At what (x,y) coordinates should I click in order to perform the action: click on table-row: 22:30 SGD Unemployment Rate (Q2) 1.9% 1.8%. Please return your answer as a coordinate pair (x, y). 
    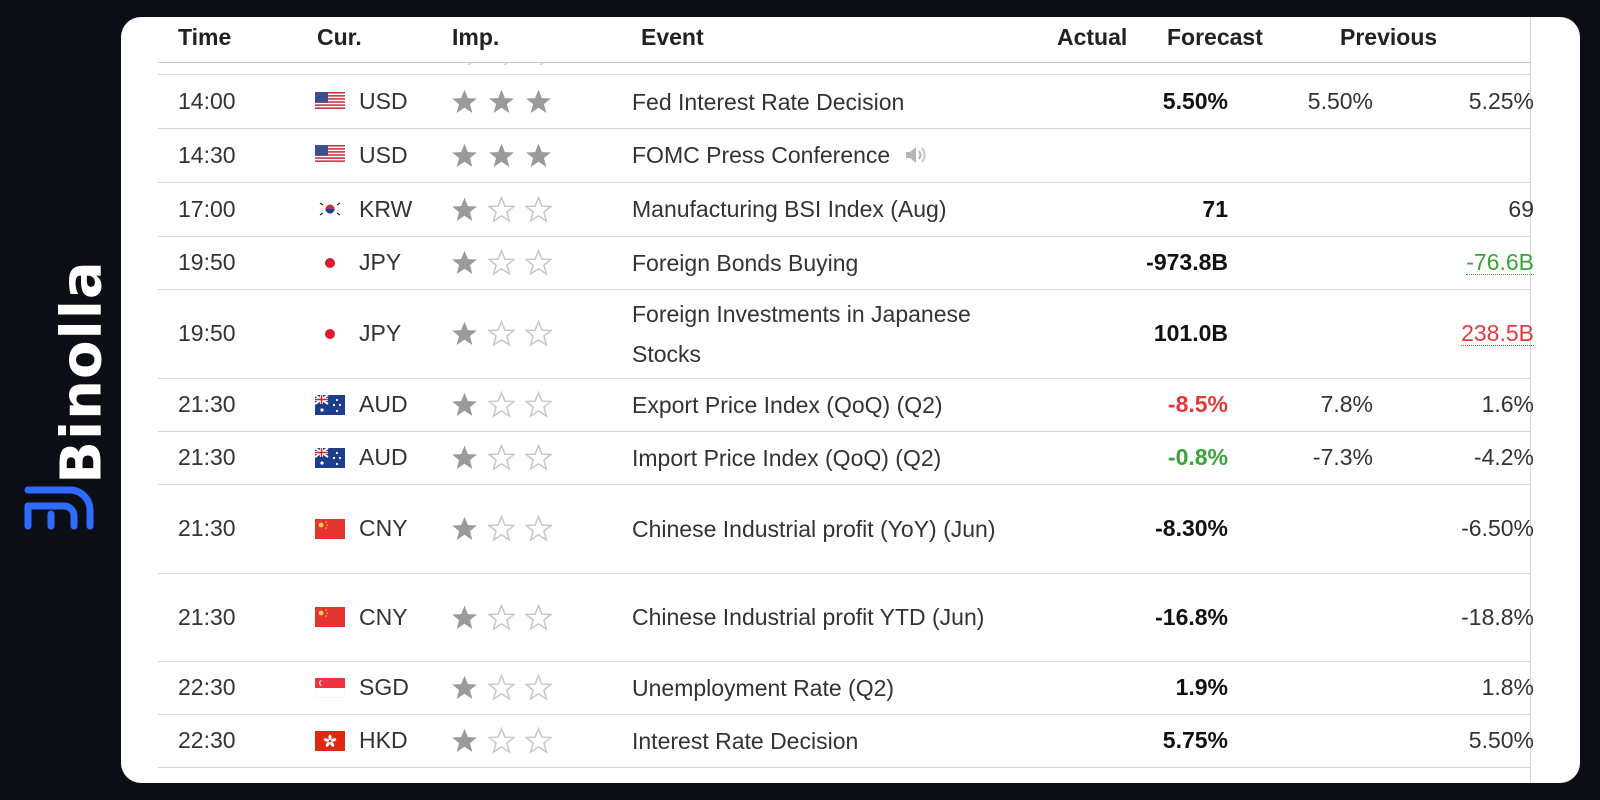
    Looking at the image, I should click on (846, 688).